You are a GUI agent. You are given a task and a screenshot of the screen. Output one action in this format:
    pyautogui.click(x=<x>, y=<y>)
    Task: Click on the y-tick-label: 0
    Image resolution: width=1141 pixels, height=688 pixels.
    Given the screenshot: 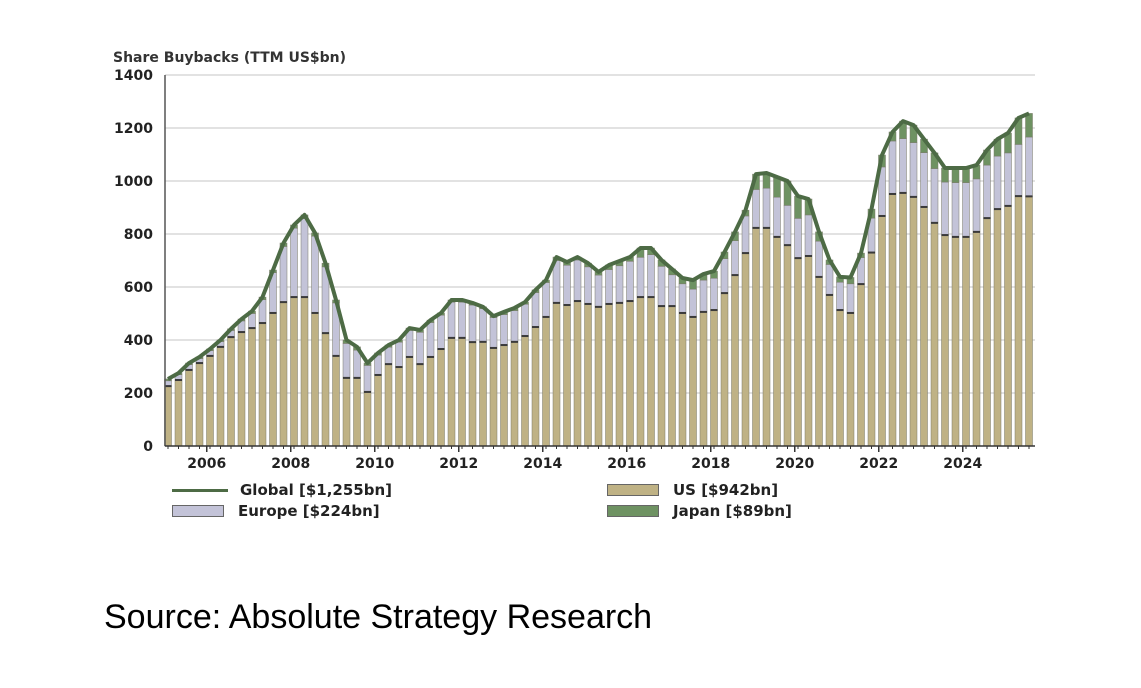 What is the action you would take?
    pyautogui.click(x=148, y=447)
    